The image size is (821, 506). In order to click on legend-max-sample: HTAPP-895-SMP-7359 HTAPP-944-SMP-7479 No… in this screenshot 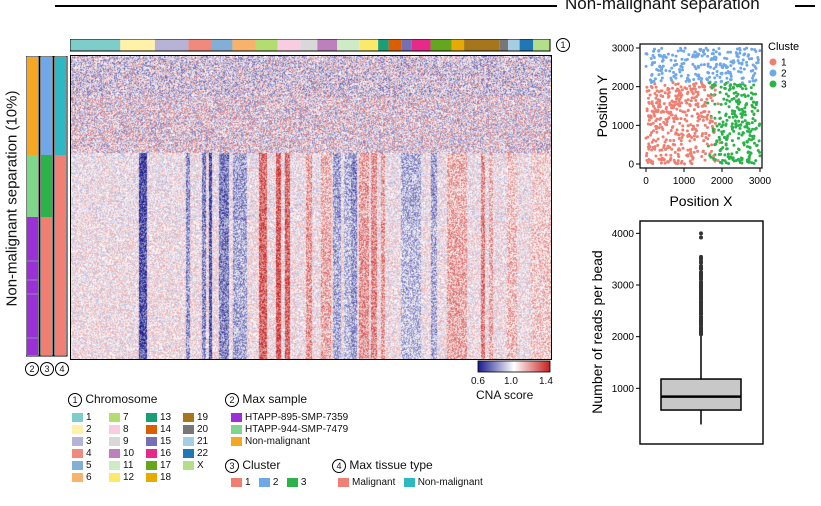, I will do `click(289, 430)`.